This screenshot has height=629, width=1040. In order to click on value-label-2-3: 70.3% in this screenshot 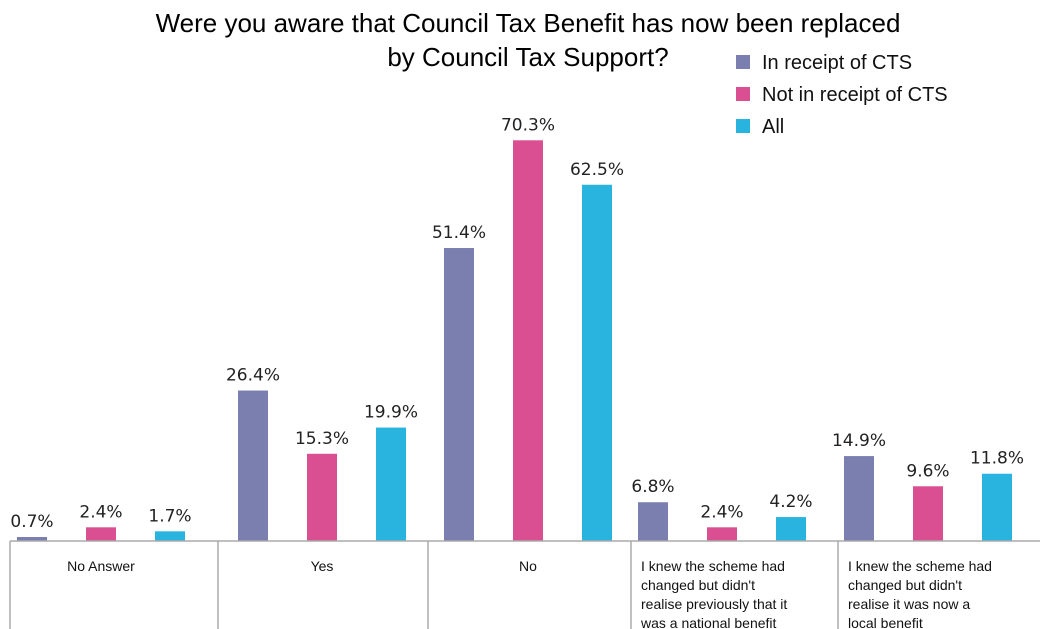, I will do `click(528, 125)`.